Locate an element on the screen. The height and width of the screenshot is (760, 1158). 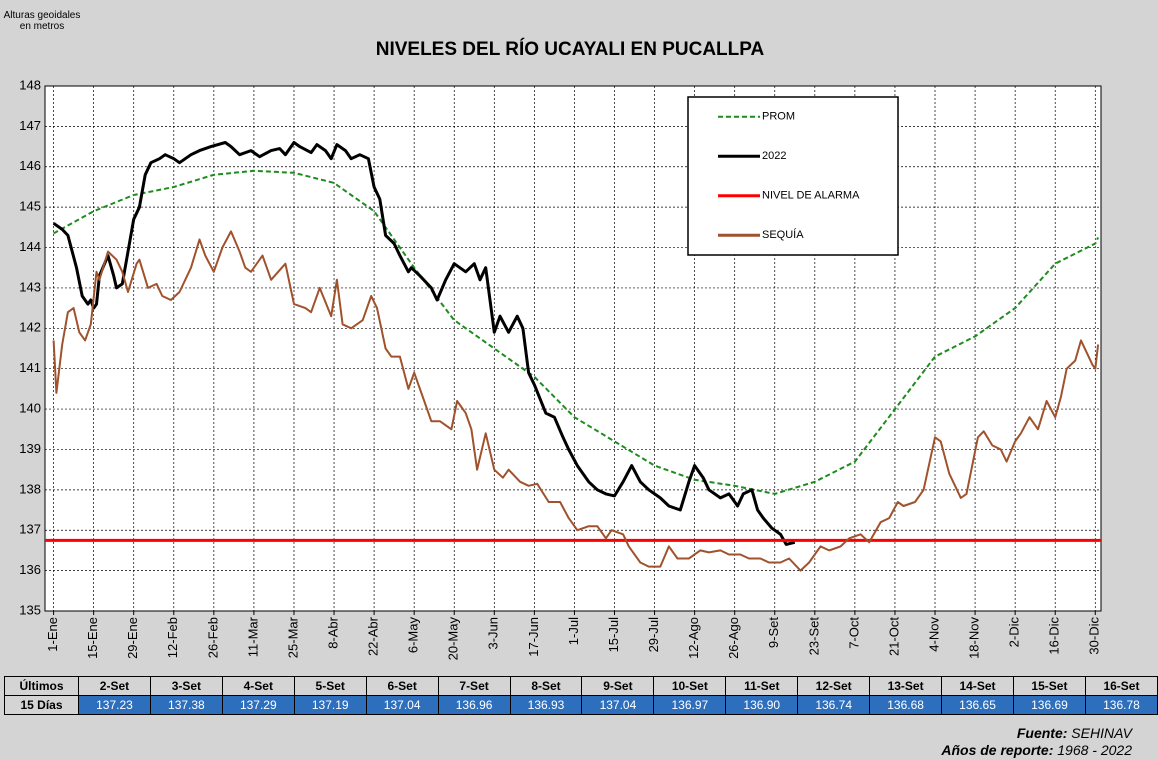
y-tick-label: 135 is located at coordinates (30, 609).